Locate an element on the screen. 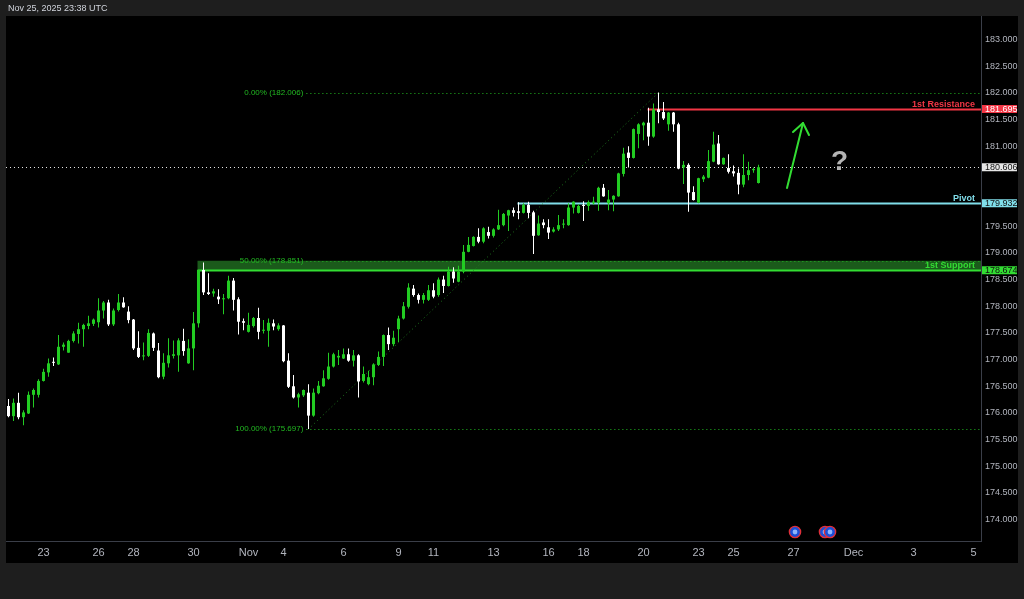  y-tick-label: 176.000 is located at coordinates (1001, 412).